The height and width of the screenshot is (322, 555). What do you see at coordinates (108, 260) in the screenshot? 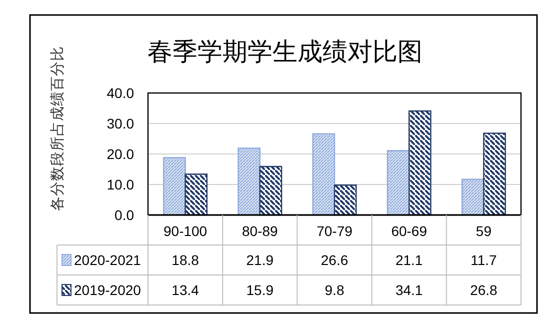
I see `legend-label: 2020-2021` at bounding box center [108, 260].